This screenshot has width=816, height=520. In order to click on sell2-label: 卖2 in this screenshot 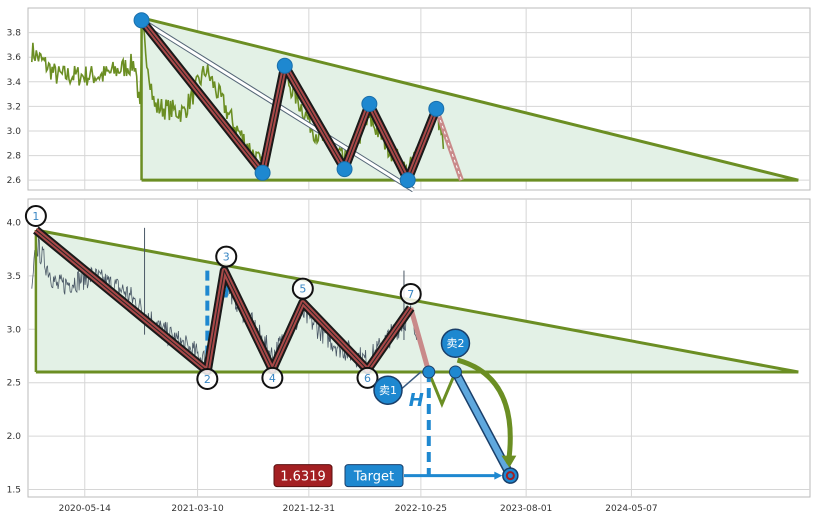, I will do `click(455, 343)`.